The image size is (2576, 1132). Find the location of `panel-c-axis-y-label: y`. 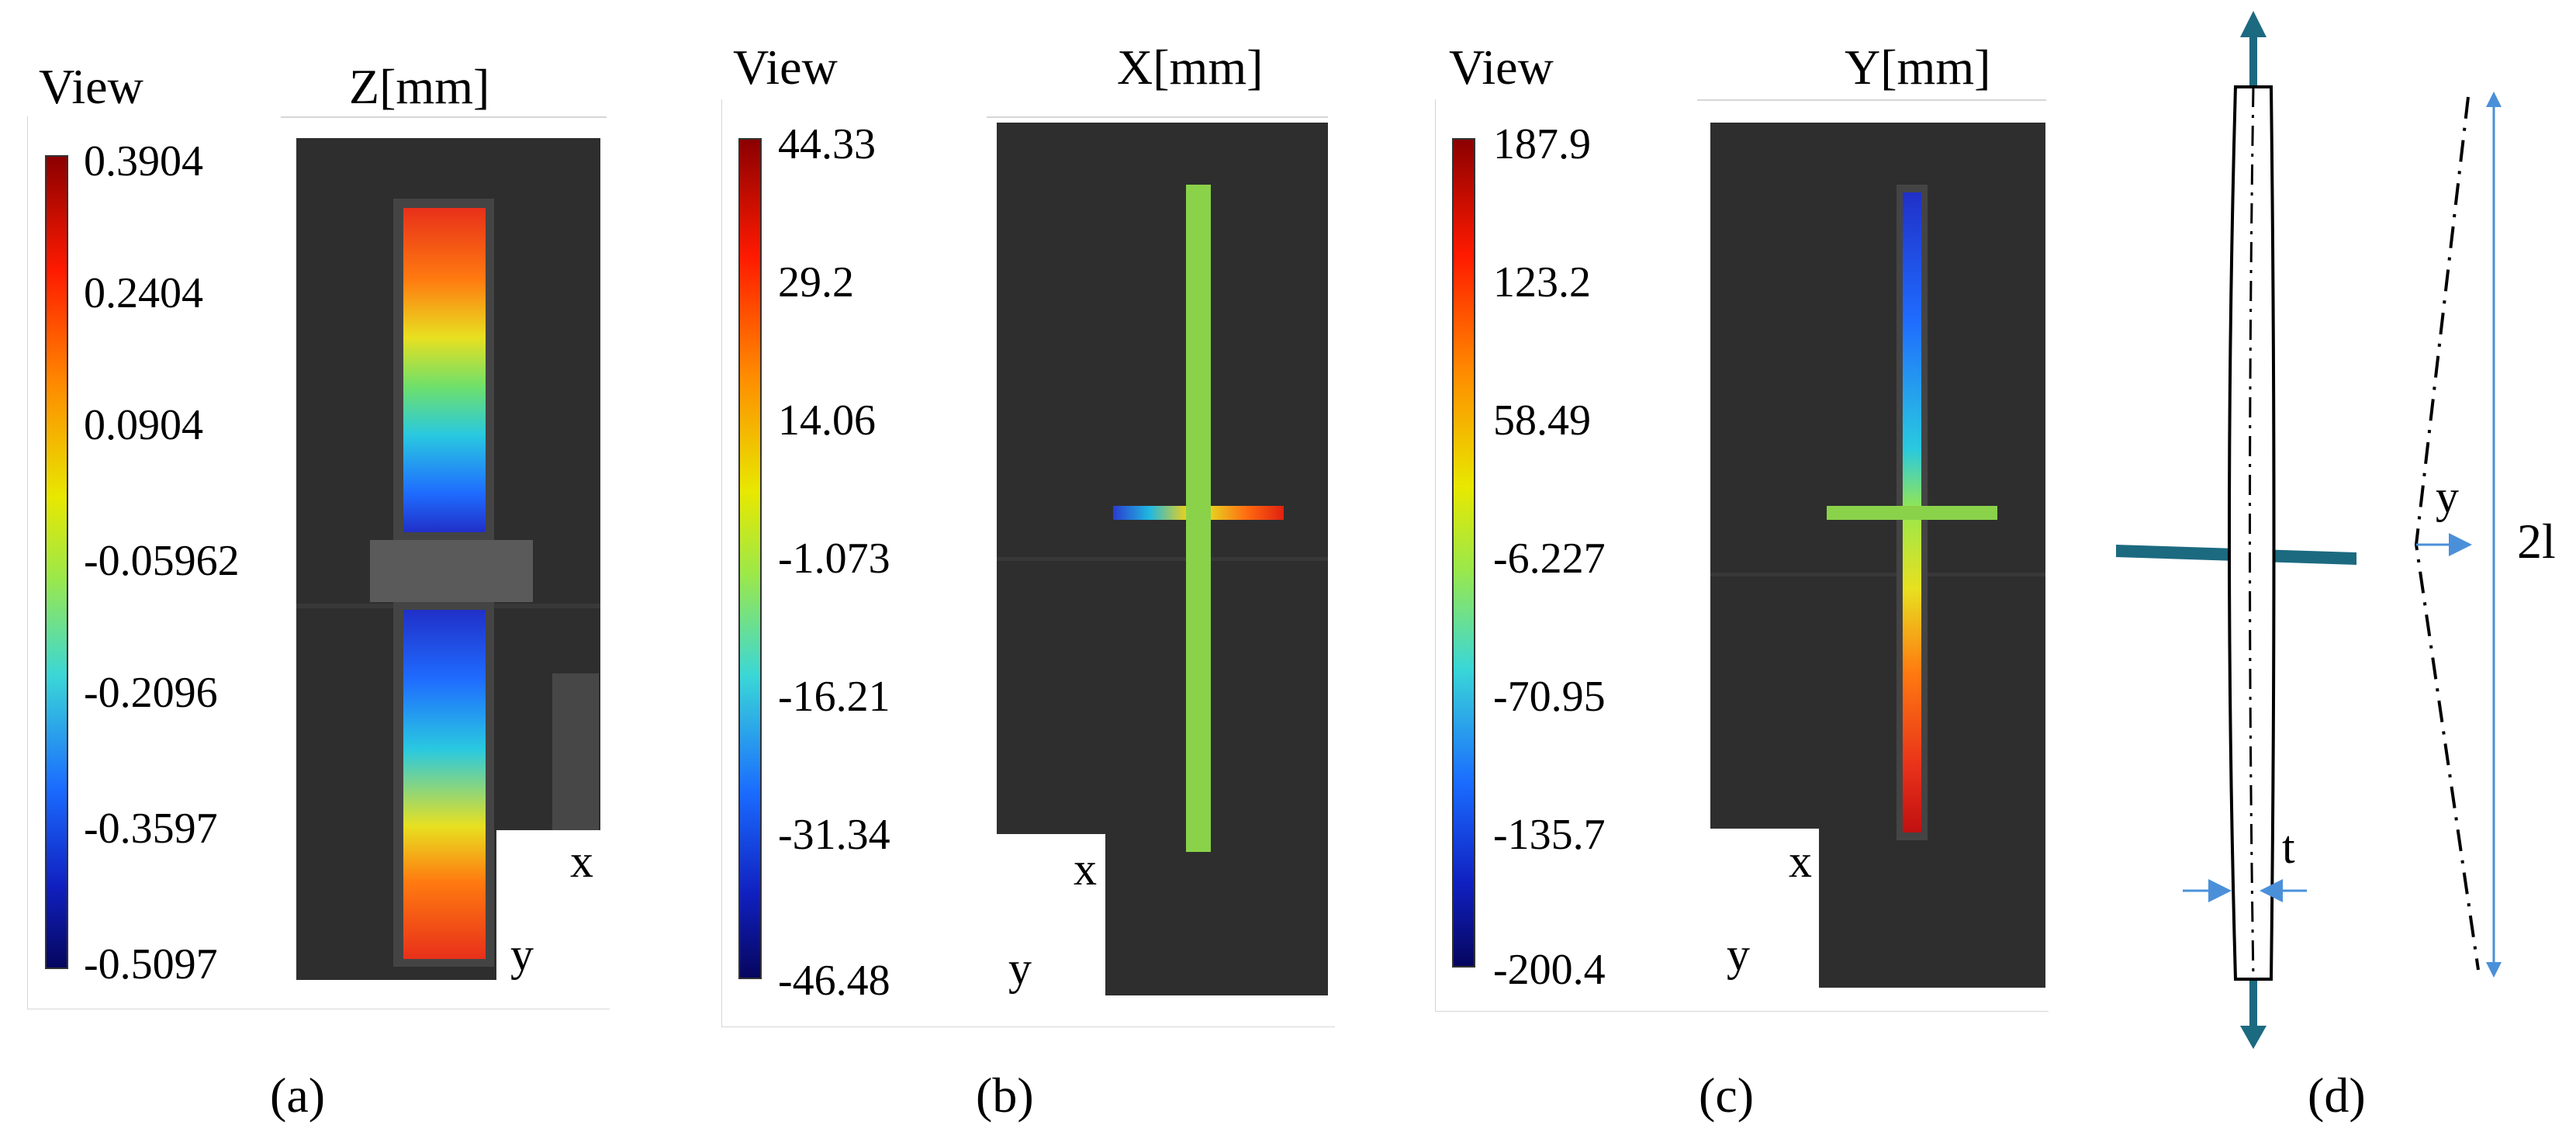

panel-c-axis-y-label: y is located at coordinates (1738, 954).